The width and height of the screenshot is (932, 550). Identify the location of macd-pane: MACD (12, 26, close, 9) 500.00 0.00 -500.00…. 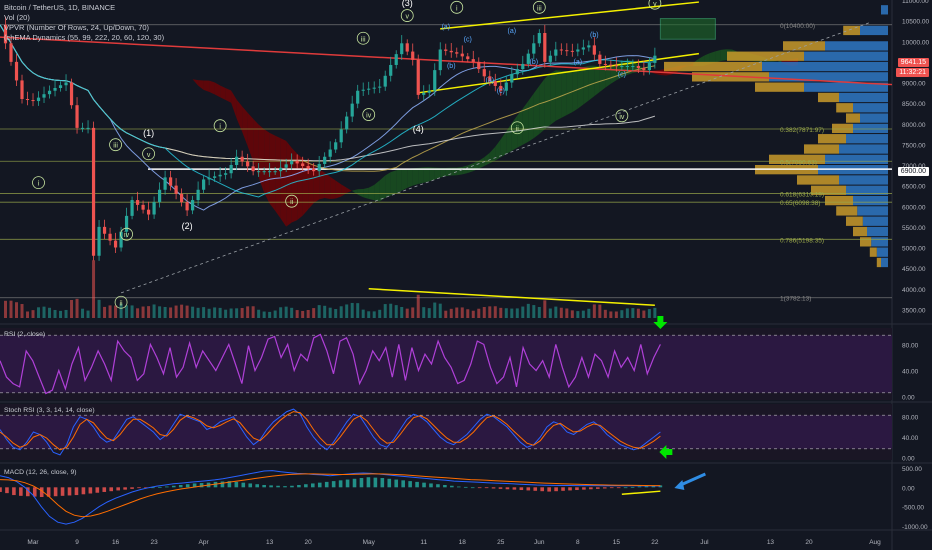
(464, 498).